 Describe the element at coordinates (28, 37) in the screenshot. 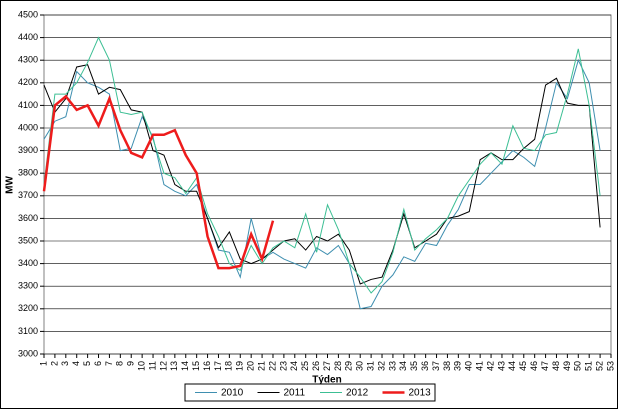

I see `y-tick-label: 4400` at that location.